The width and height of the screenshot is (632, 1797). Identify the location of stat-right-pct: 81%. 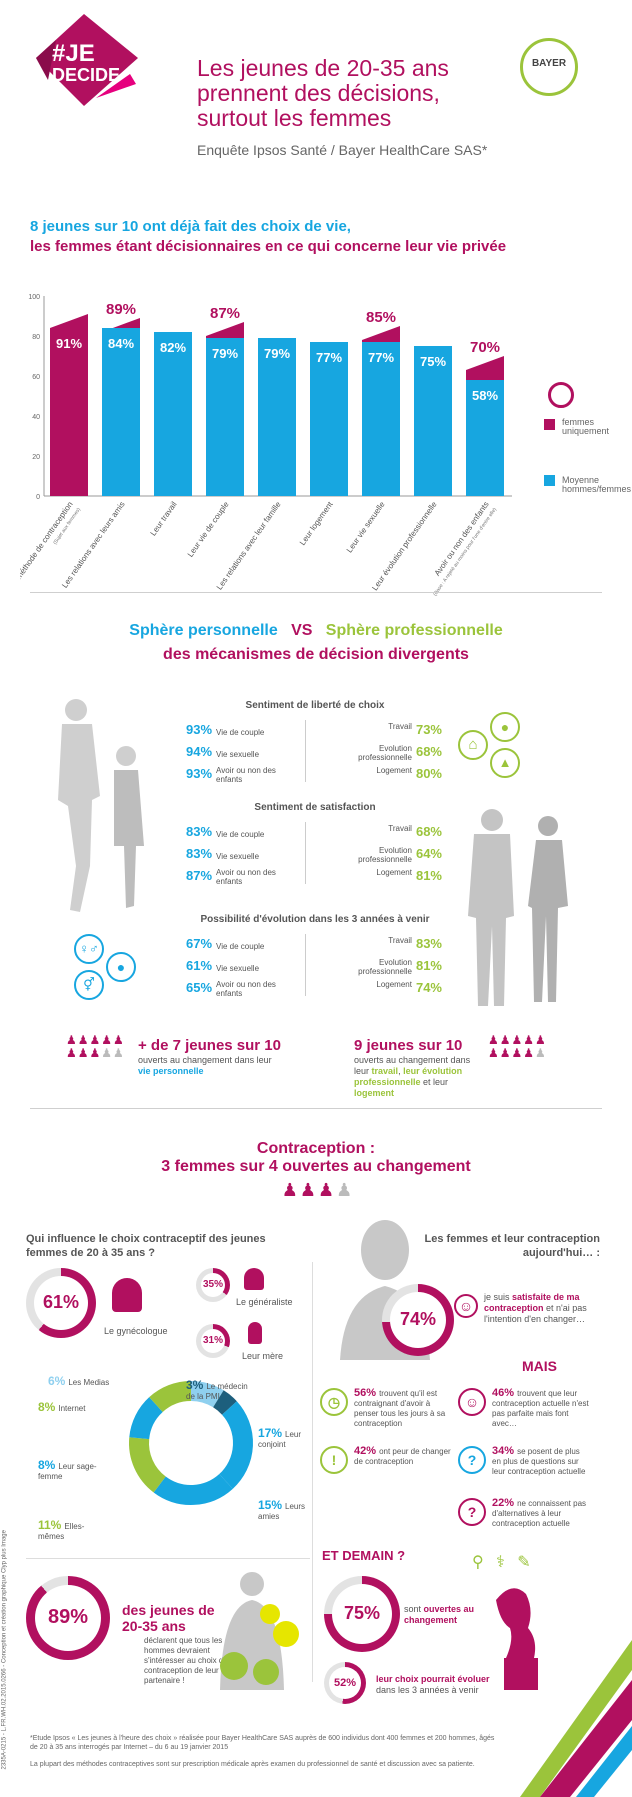
(428, 965).